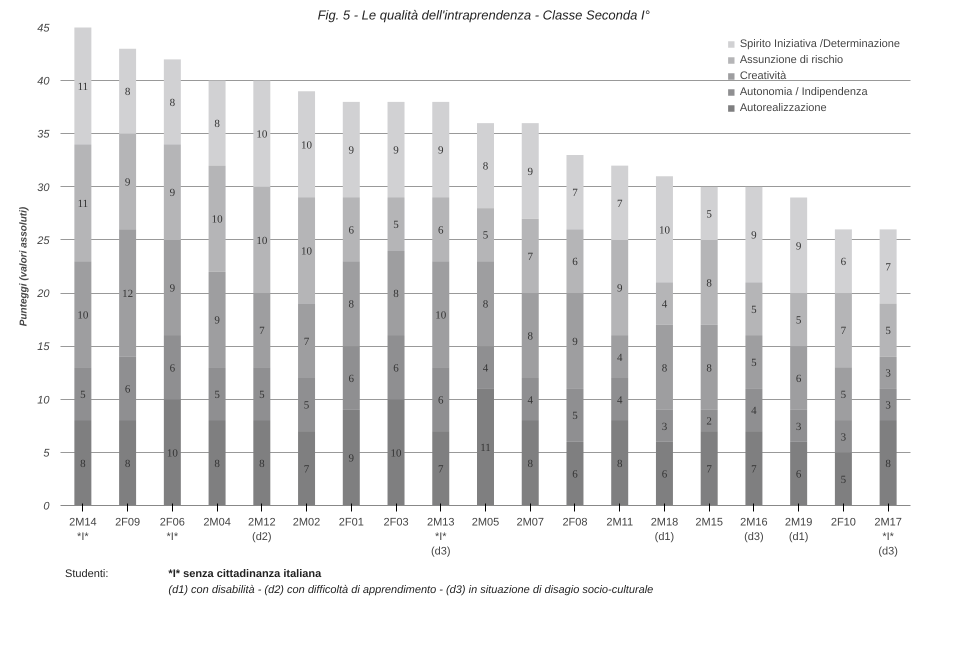 Image resolution: width=962 pixels, height=657 pixels. What do you see at coordinates (217, 522) in the screenshot?
I see `x-tick-label: 2M04` at bounding box center [217, 522].